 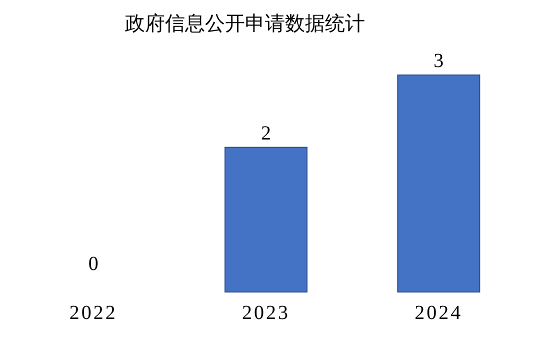 What do you see at coordinates (266, 313) in the screenshot?
I see `x-tick-label: 2023` at bounding box center [266, 313].